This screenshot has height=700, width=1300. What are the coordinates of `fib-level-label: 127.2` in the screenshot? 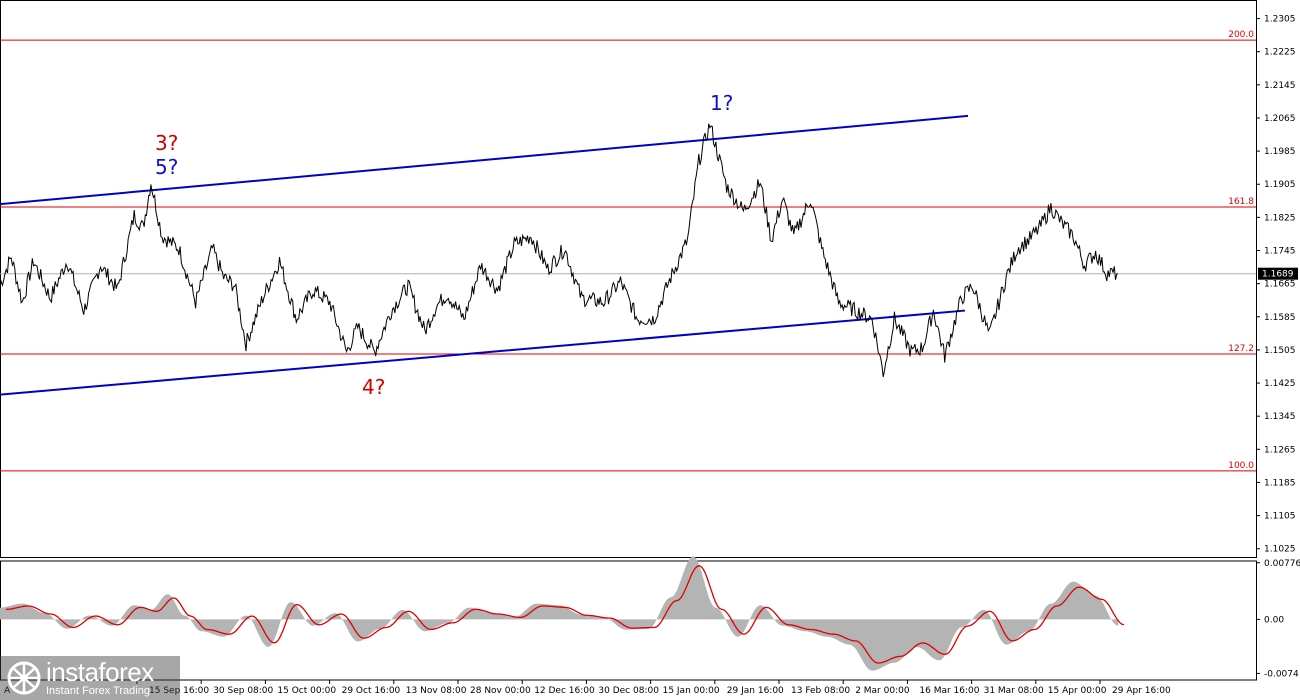 It's located at (1241, 349).